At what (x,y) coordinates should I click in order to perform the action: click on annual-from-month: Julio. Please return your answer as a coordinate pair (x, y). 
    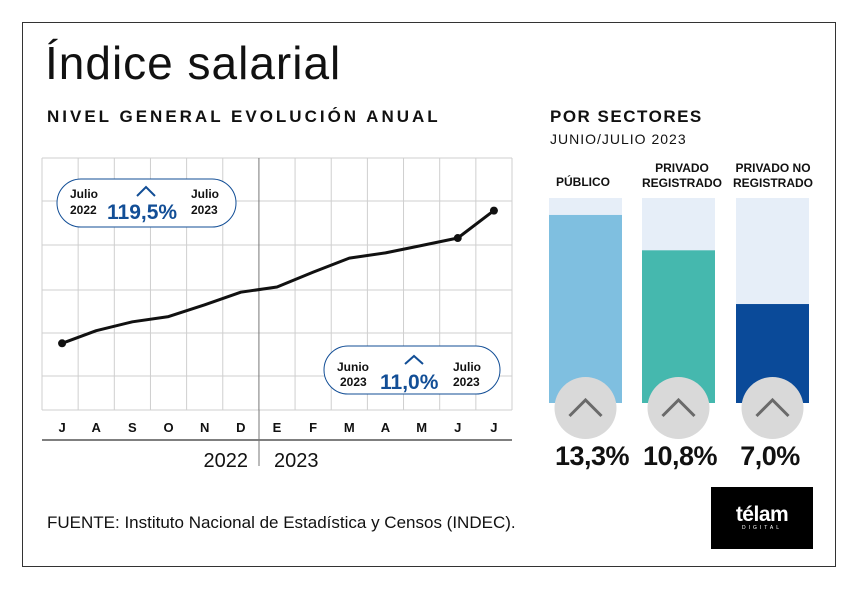
    Looking at the image, I should click on (84, 194).